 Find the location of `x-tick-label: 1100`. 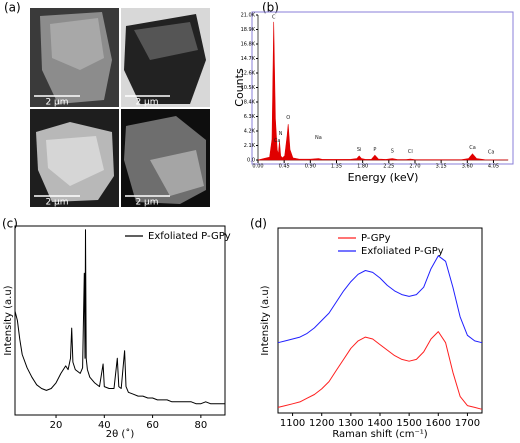

x-tick-label: 1100 is located at coordinates (292, 423).